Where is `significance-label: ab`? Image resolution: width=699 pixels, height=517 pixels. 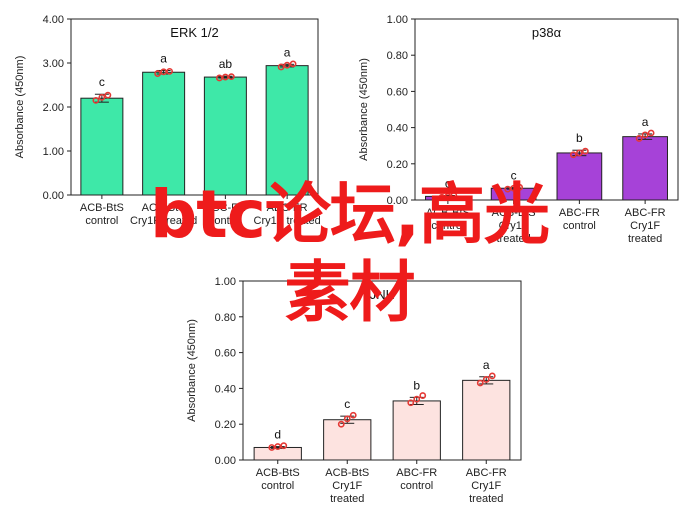 significance-label: ab is located at coordinates (226, 64).